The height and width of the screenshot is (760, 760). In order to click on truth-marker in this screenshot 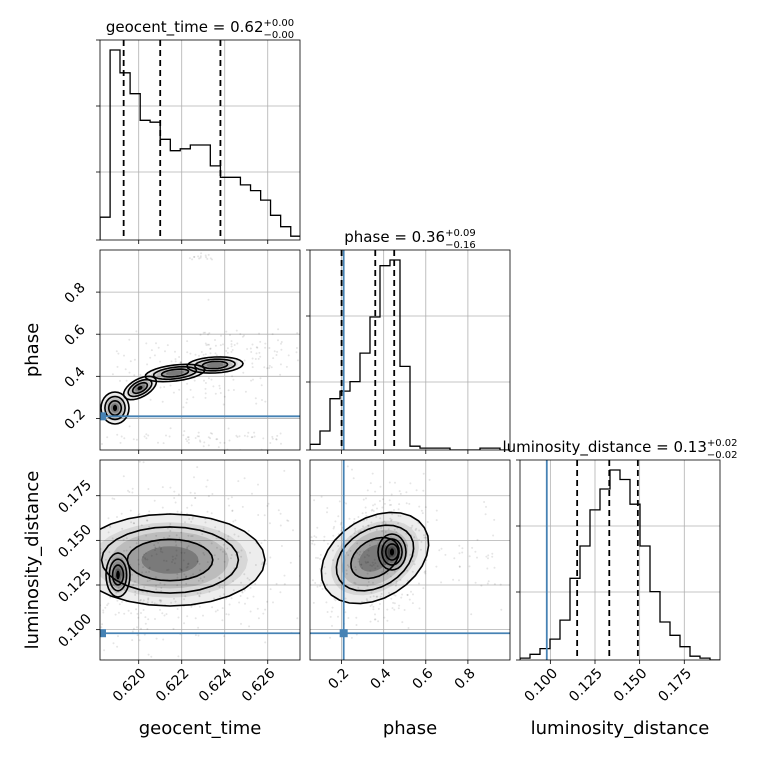, I will do `click(103, 633)`.